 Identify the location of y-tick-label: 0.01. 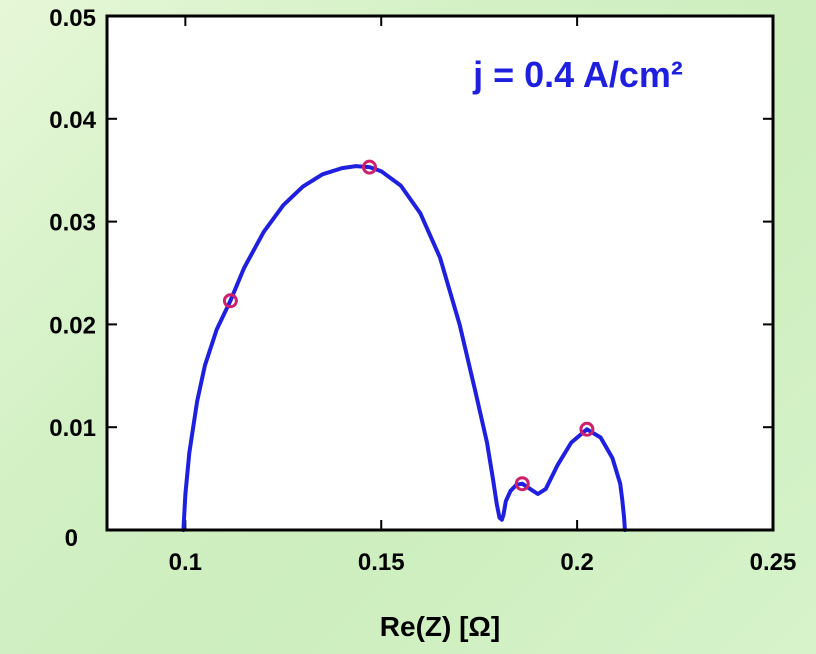
(72, 428).